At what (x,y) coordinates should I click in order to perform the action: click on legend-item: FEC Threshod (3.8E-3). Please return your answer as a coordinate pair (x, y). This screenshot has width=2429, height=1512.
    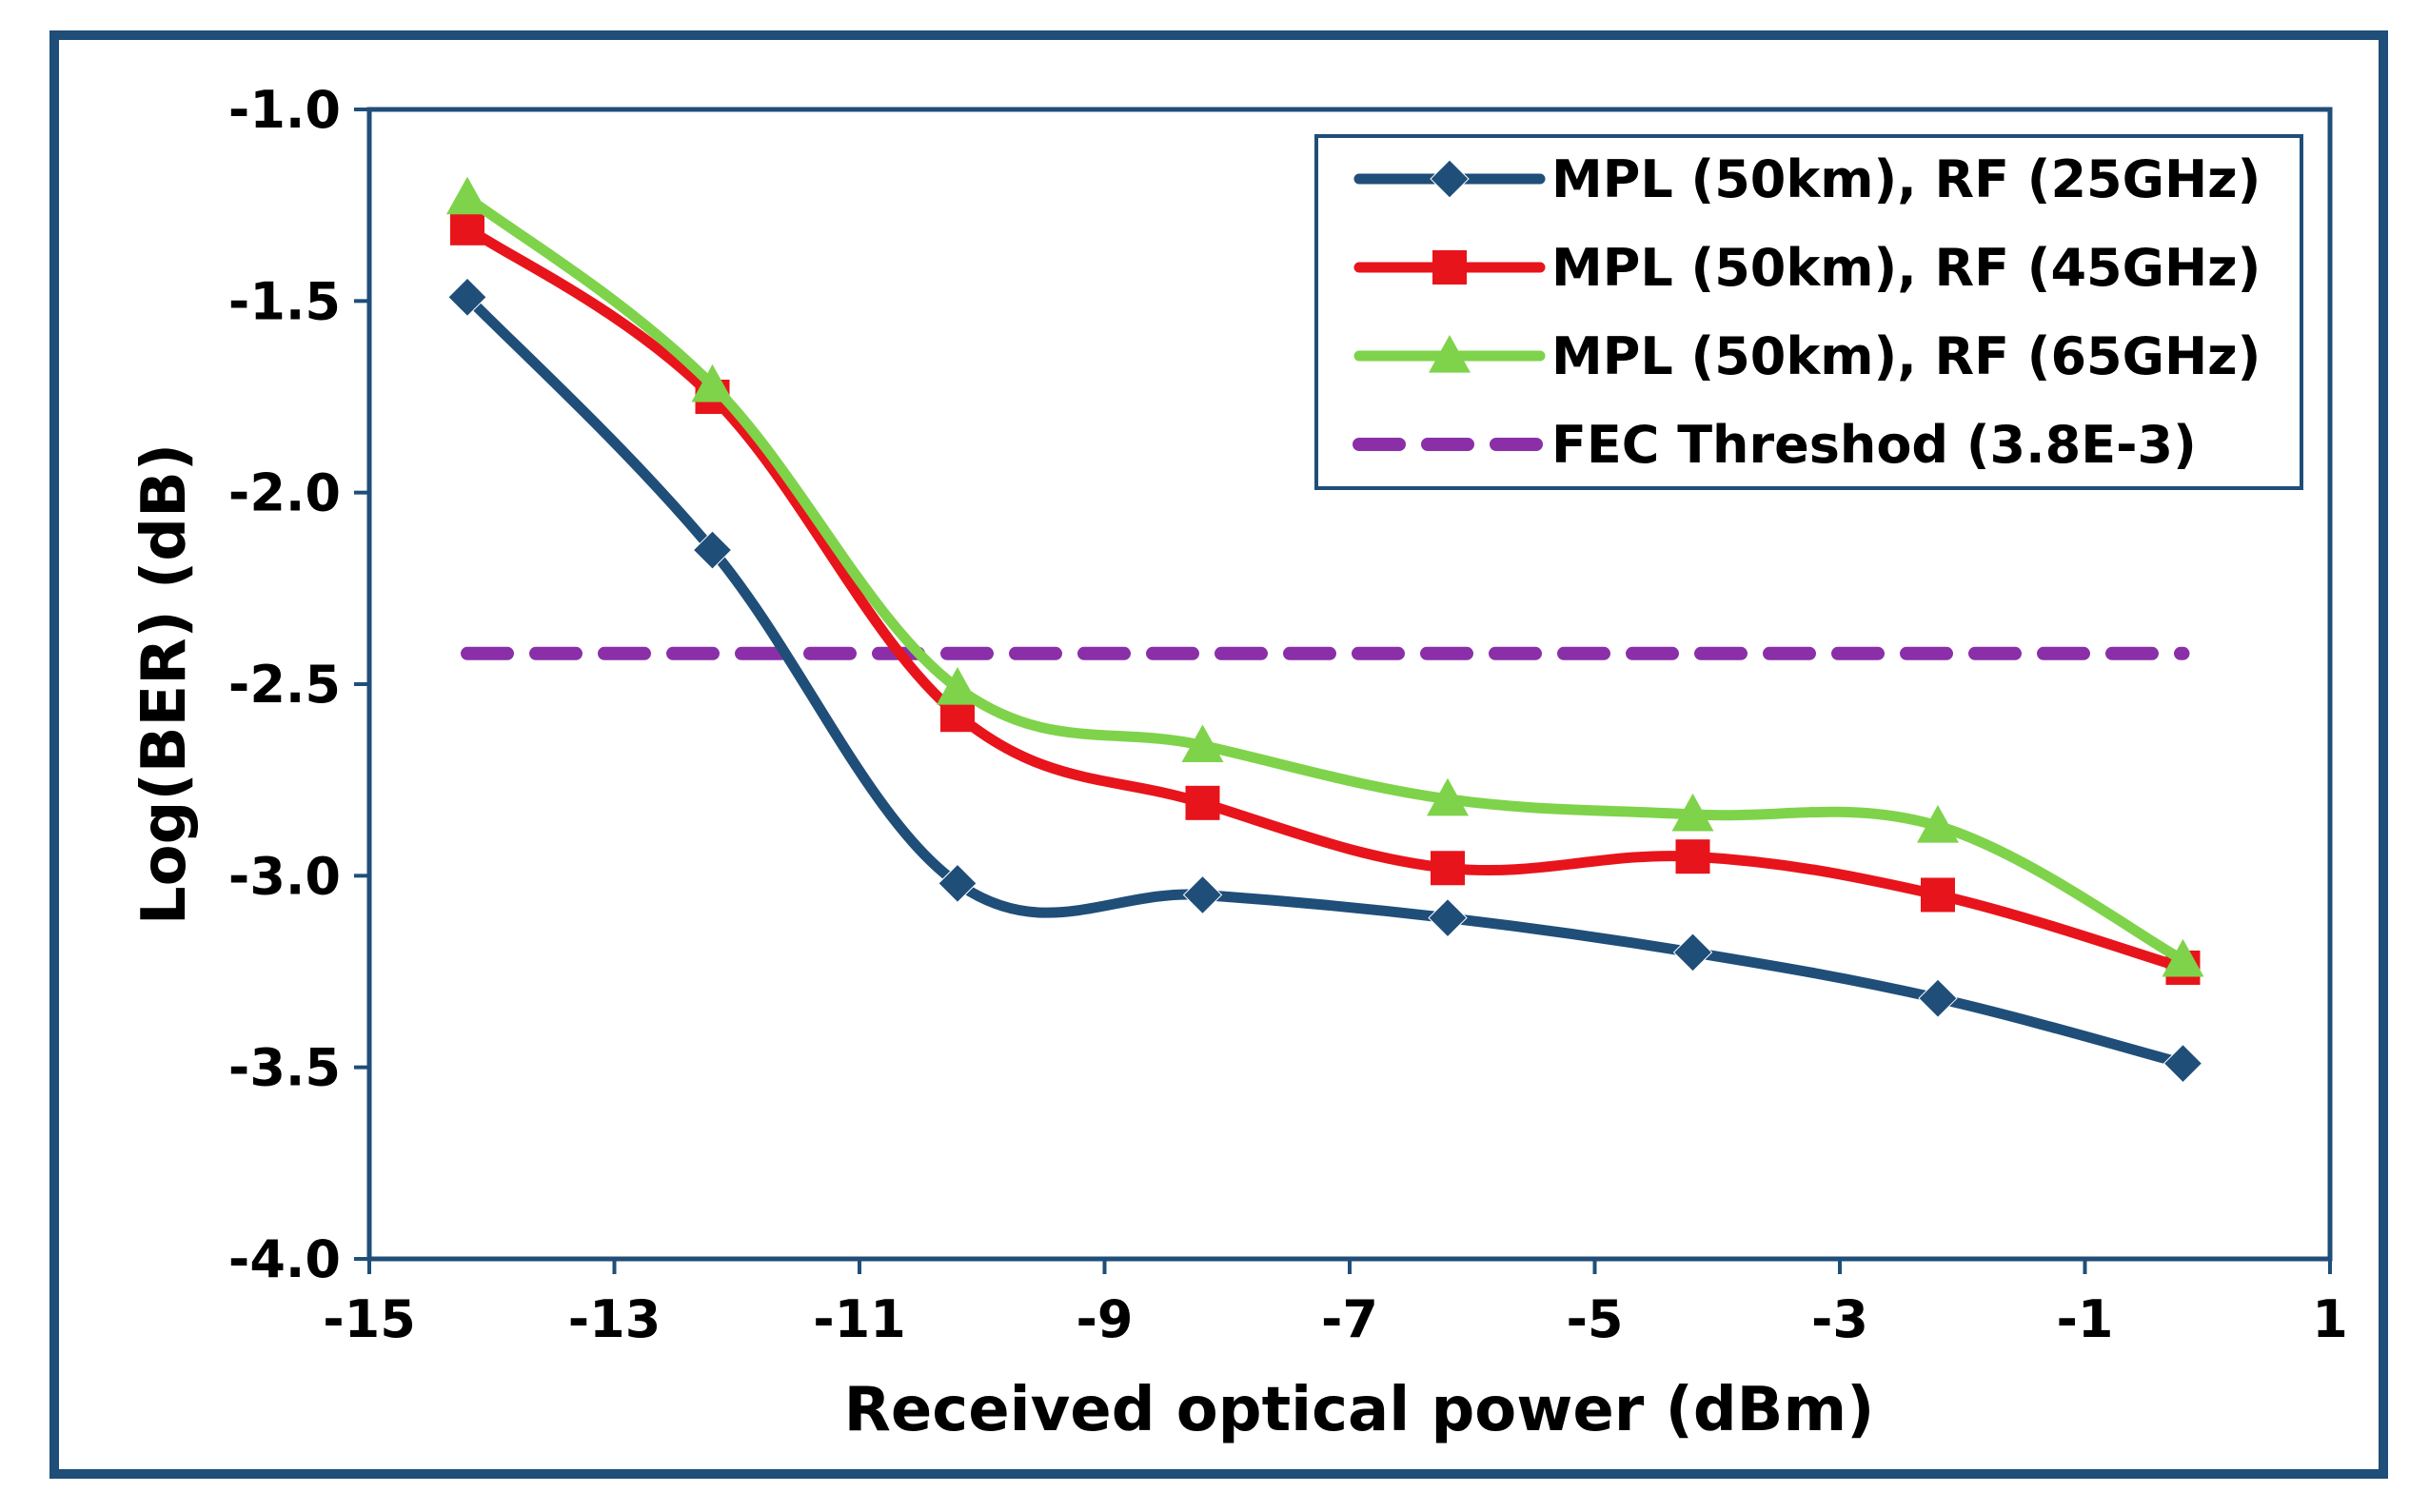
    Looking at the image, I should click on (1775, 445).